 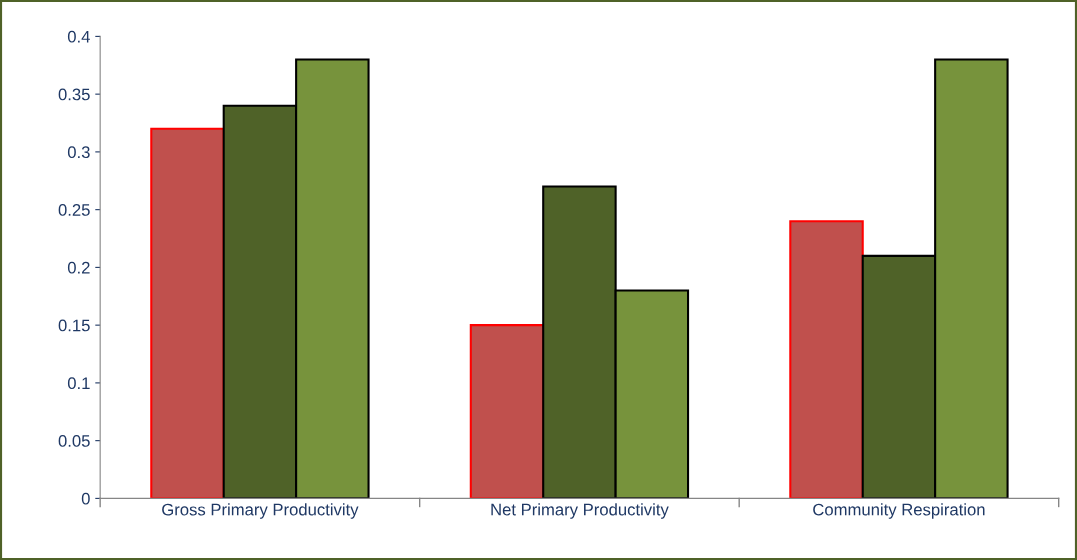 What do you see at coordinates (78, 36) in the screenshot?
I see `y-tick-label: 0.4` at bounding box center [78, 36].